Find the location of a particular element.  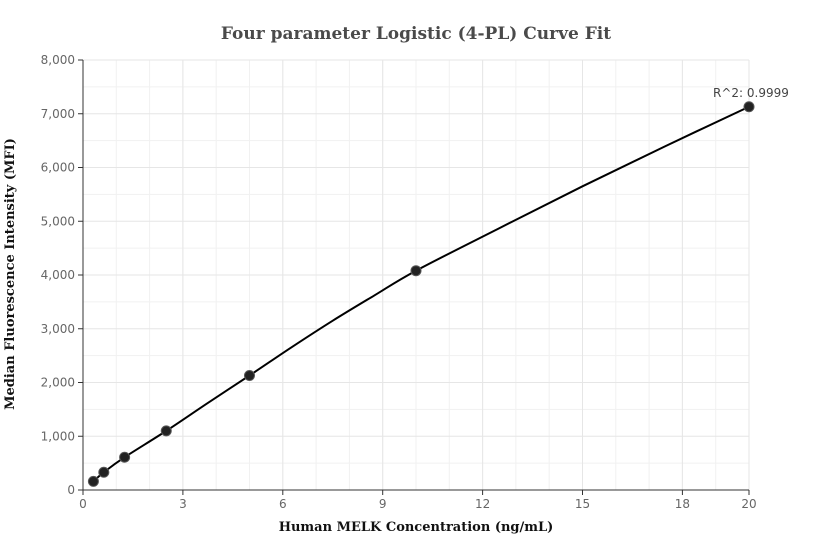

y-tick-label: 8,000 is located at coordinates (58, 60).